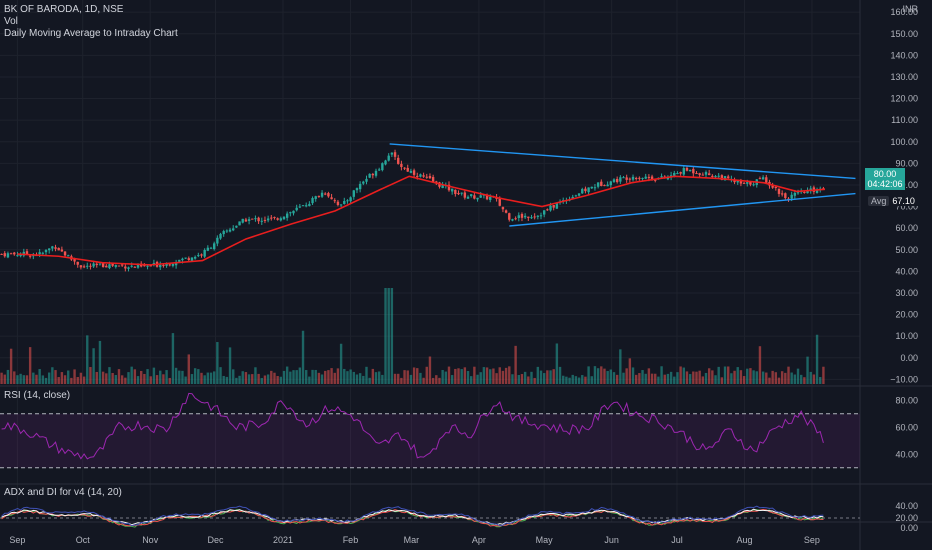 This screenshot has width=932, height=550. I want to click on avg-label: Avg, so click(879, 201).